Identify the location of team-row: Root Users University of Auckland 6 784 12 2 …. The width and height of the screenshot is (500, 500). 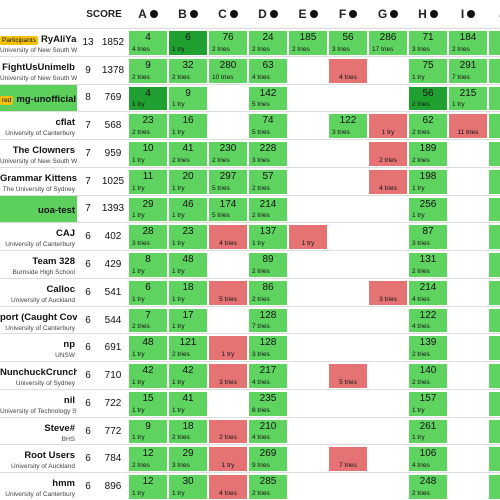
(250, 458).